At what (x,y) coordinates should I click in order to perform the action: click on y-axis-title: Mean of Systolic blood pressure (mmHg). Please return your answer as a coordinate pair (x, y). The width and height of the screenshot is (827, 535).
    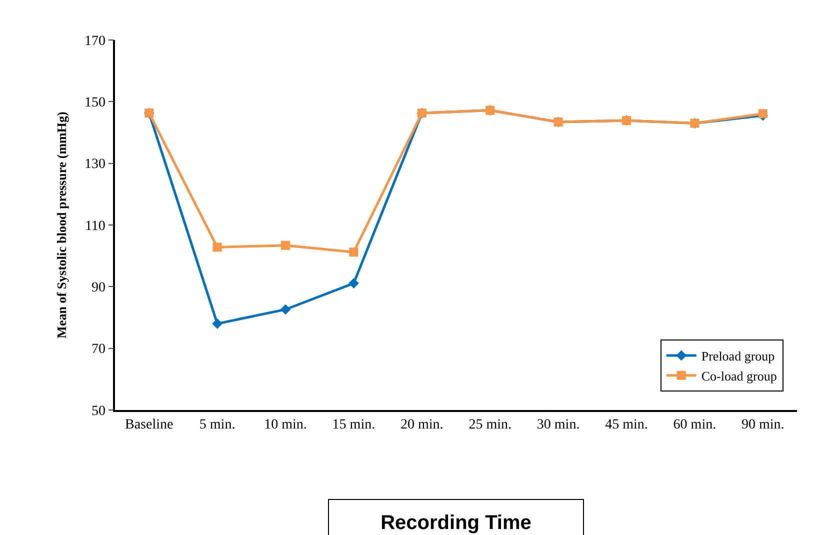
    Looking at the image, I should click on (61, 225).